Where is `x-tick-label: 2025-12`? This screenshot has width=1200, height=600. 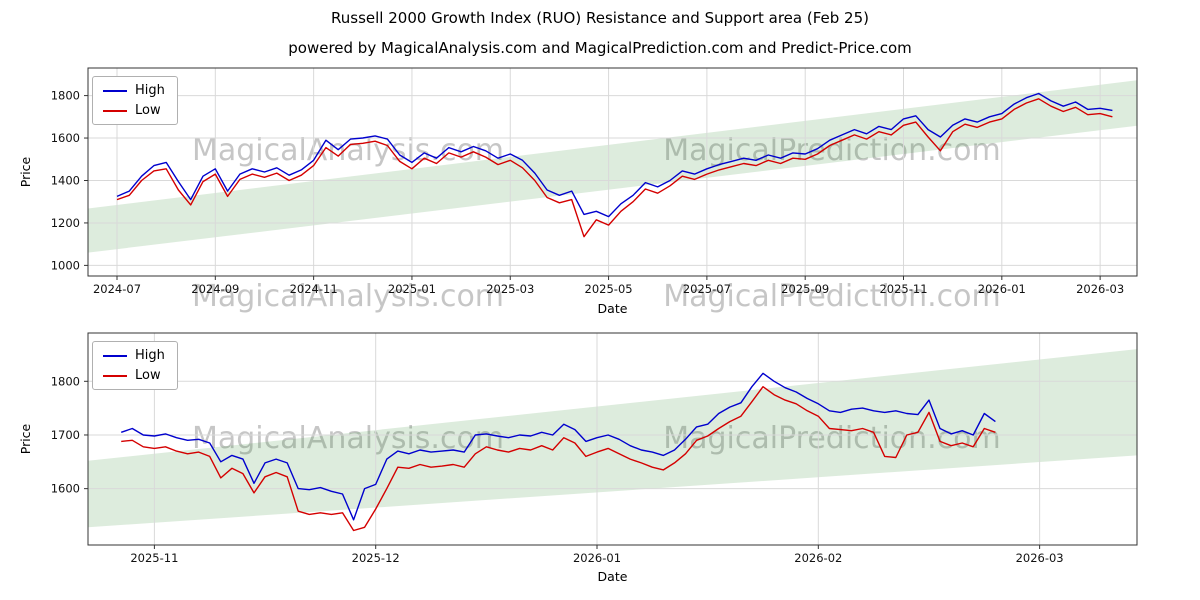 x-tick-label: 2025-12 is located at coordinates (376, 558).